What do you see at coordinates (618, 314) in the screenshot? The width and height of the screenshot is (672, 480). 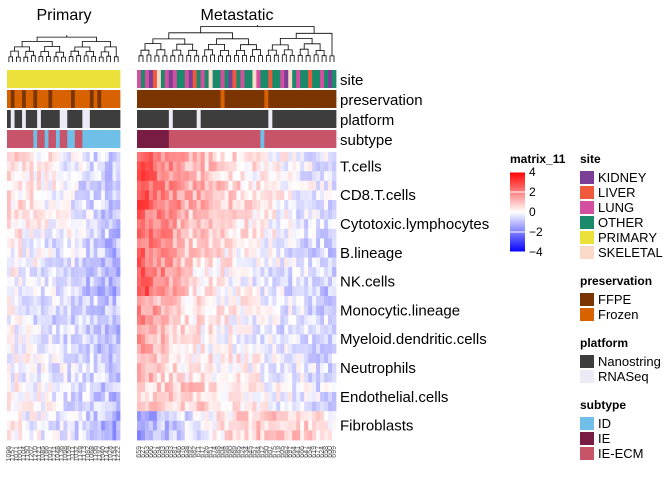 I see `preservation-legend-label: Frozen` at bounding box center [618, 314].